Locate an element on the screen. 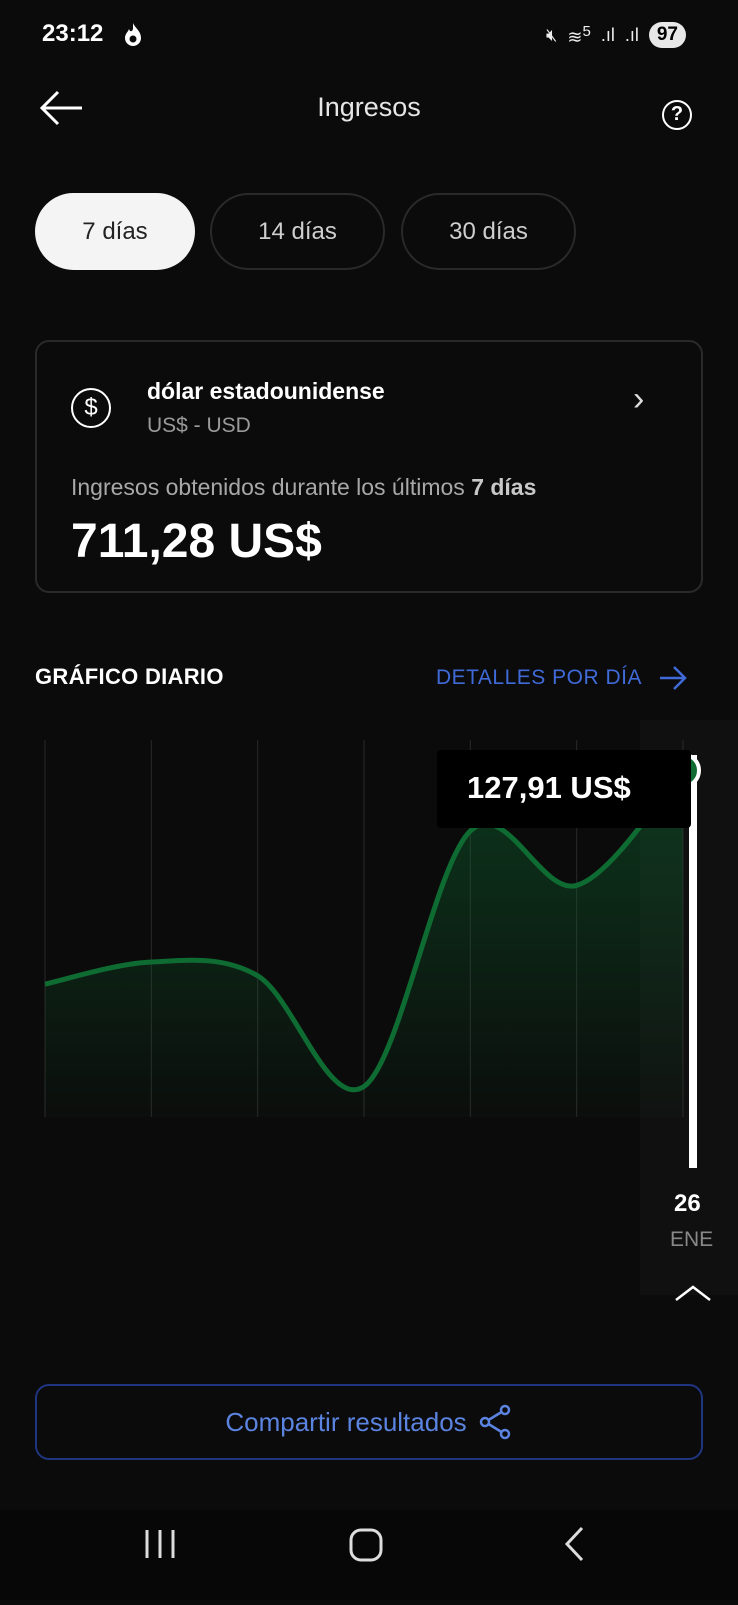 The height and width of the screenshot is (1605, 738). tooltip-value: 127,91 US$ is located at coordinates (549, 787).